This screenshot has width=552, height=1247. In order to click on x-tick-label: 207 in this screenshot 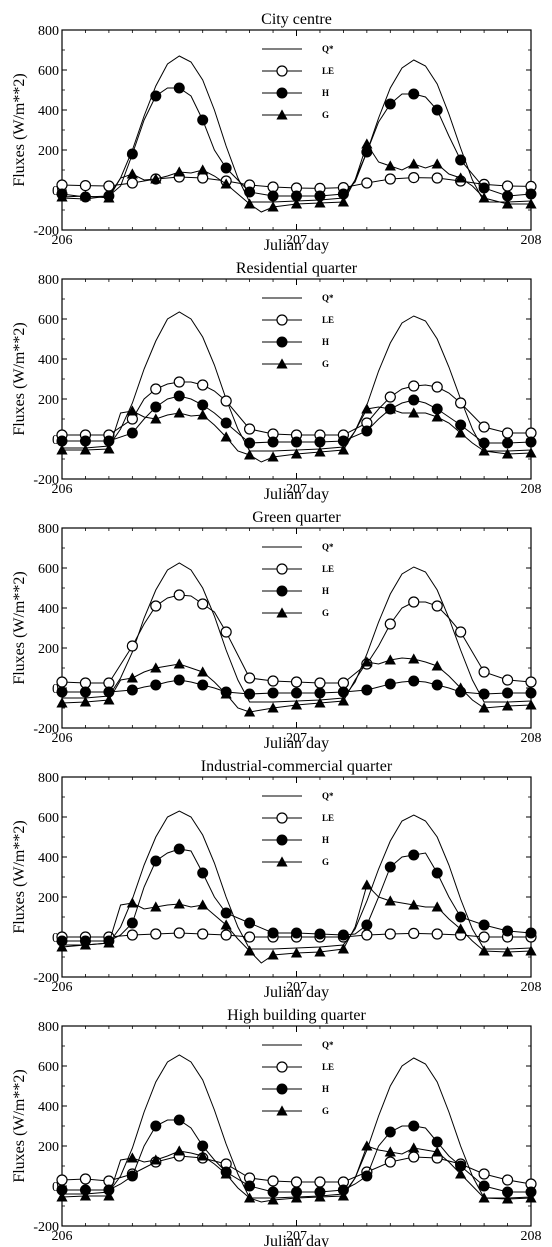, I will do `click(296, 240)`.